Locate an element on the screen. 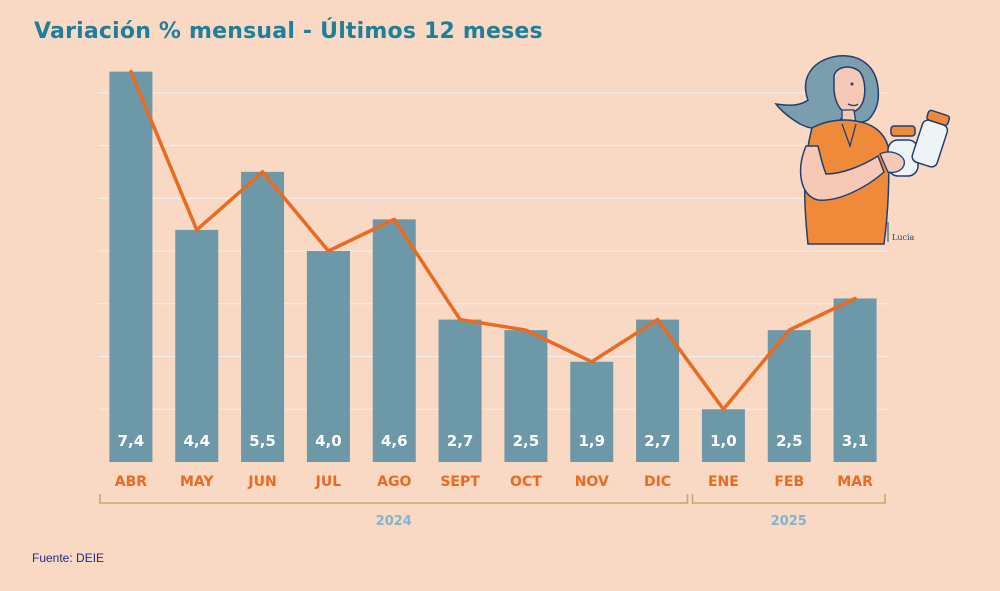  bar-value-label: 5,5 is located at coordinates (262, 441).